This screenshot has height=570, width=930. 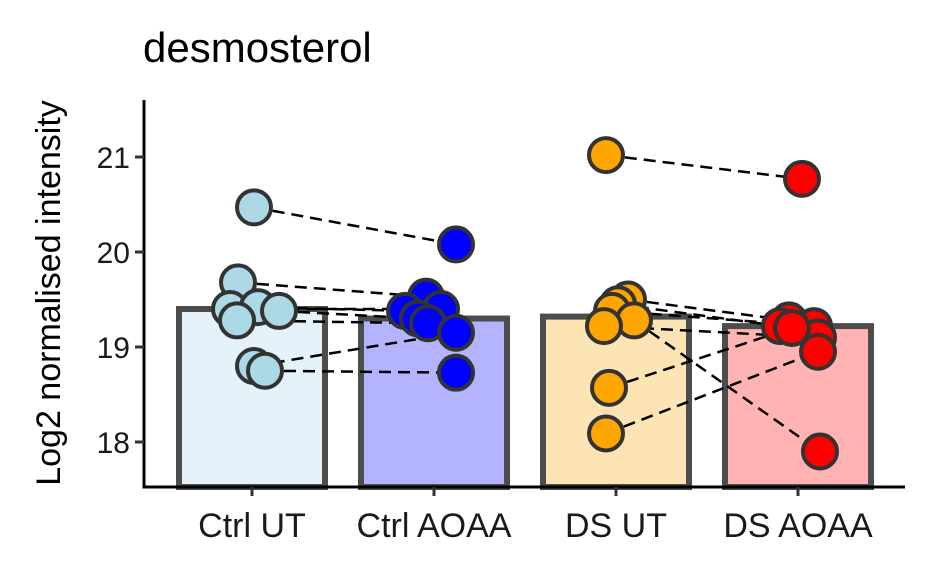 I want to click on y-tick-label-1: 19, so click(x=113, y=348).